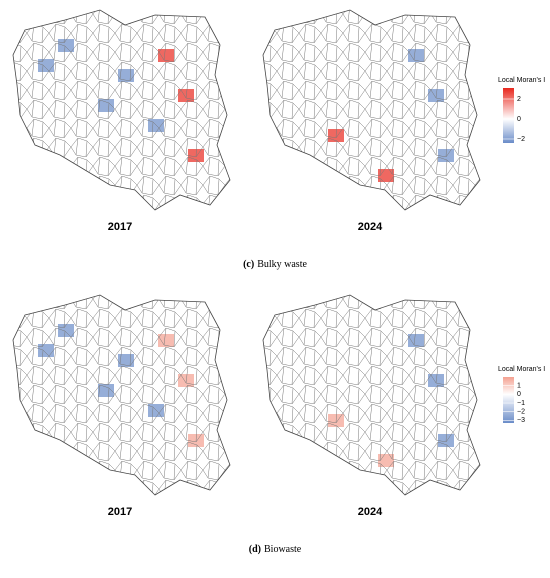 Image resolution: width=550 pixels, height=578 pixels. I want to click on caption: (d) Biowaste, so click(275, 549).